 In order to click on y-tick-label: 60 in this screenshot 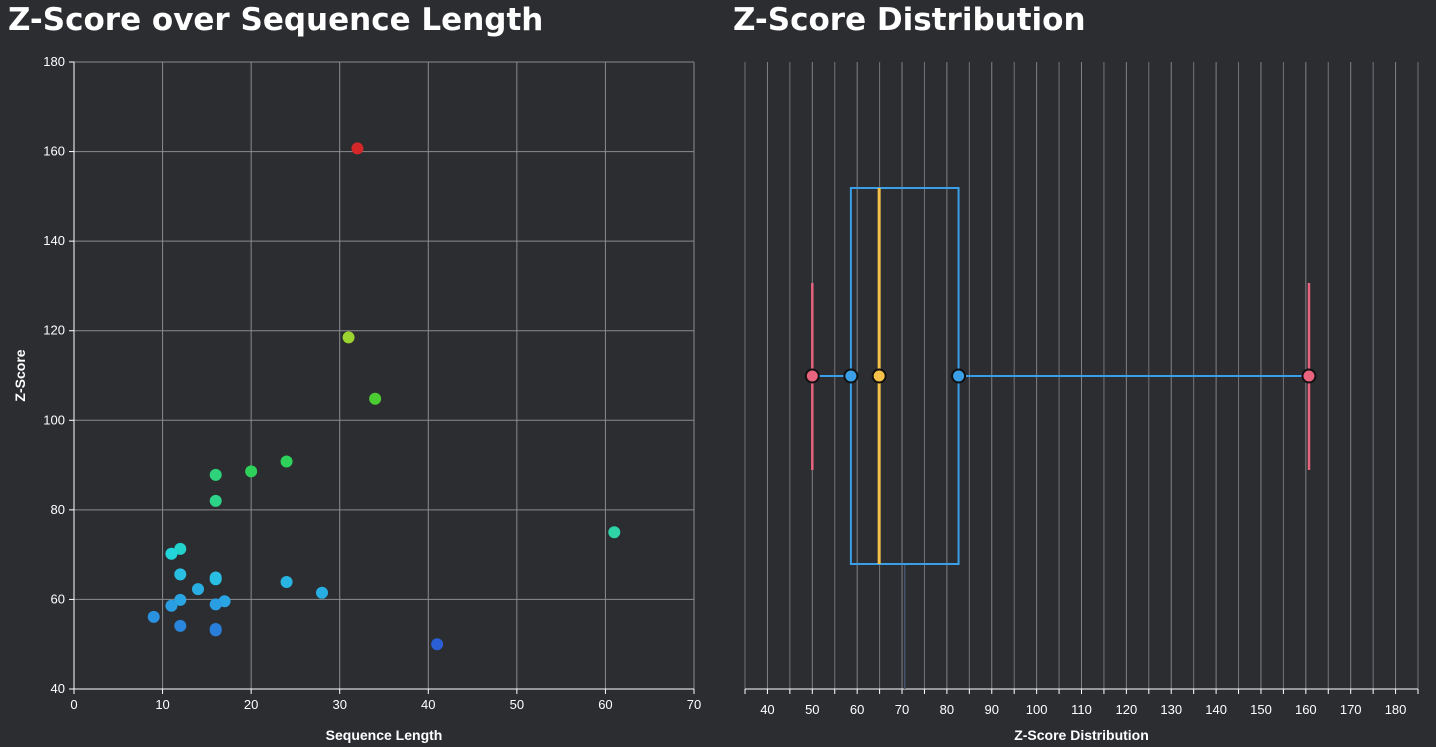, I will do `click(58, 598)`.